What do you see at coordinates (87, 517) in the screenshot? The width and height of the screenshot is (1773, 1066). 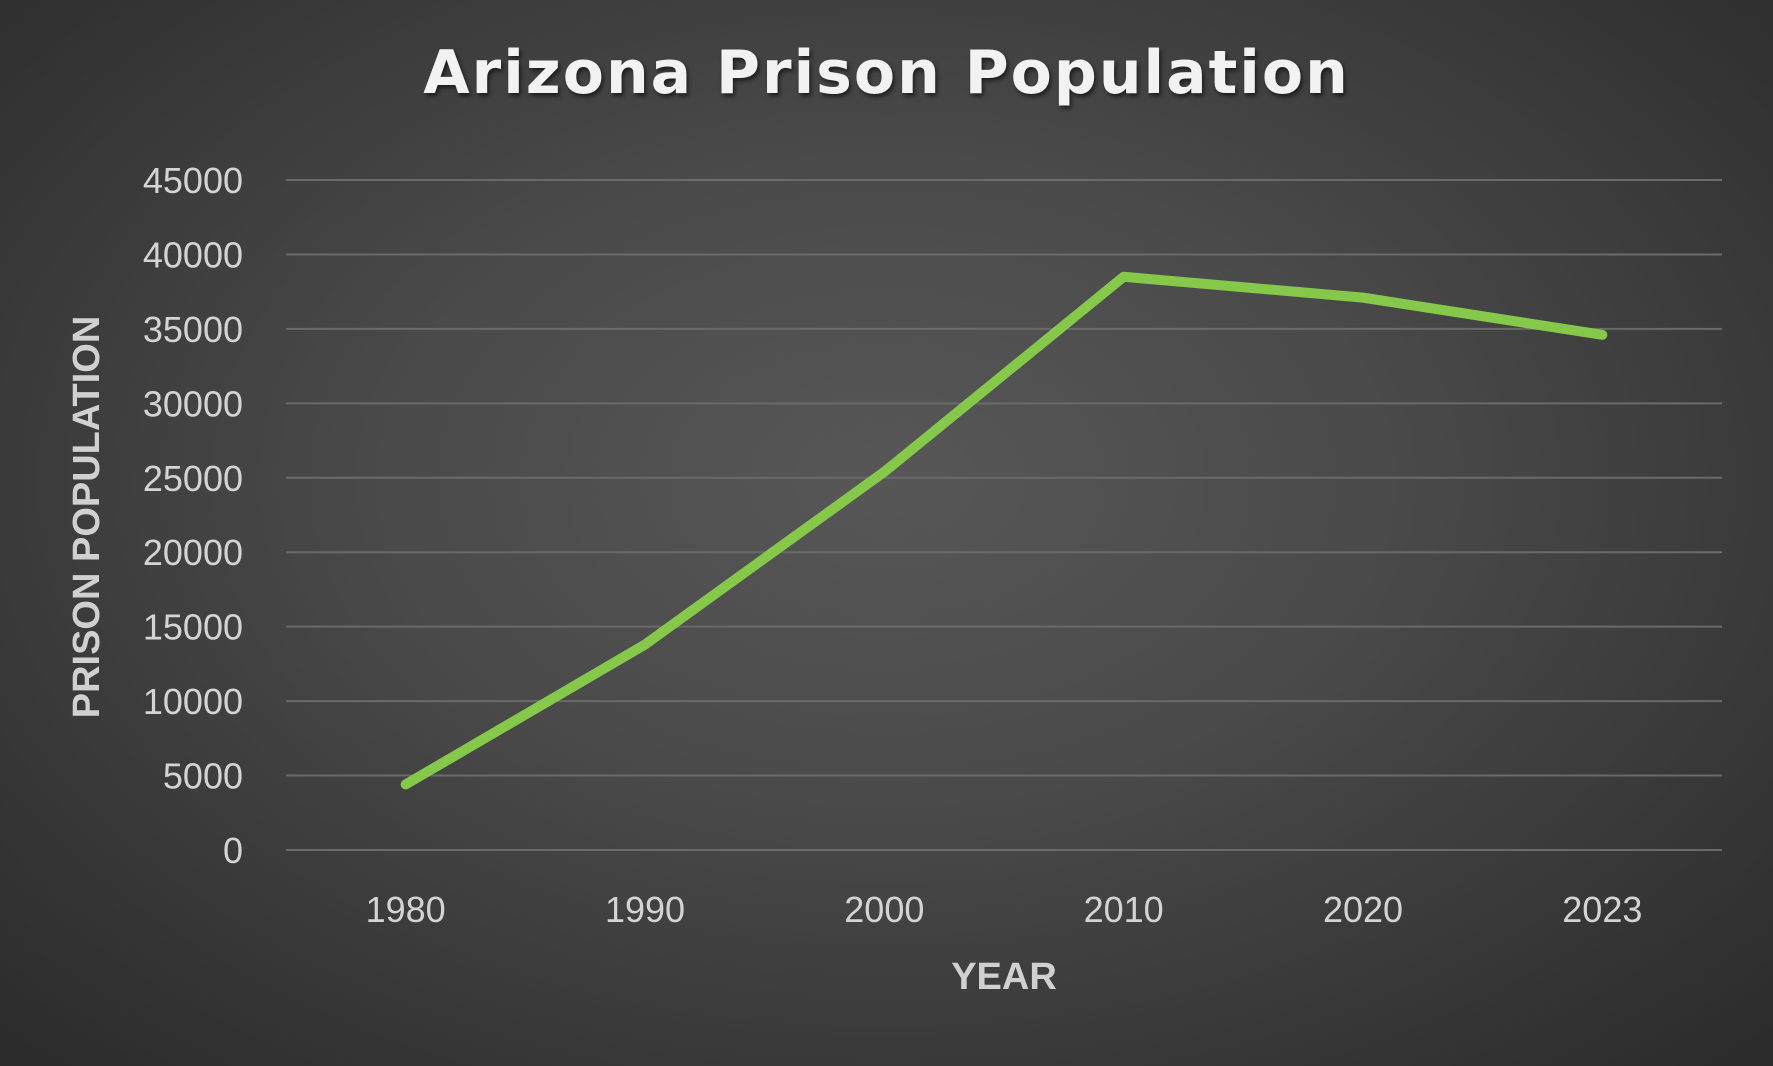 I see `y-axis-title: PRISON POPULATION` at bounding box center [87, 517].